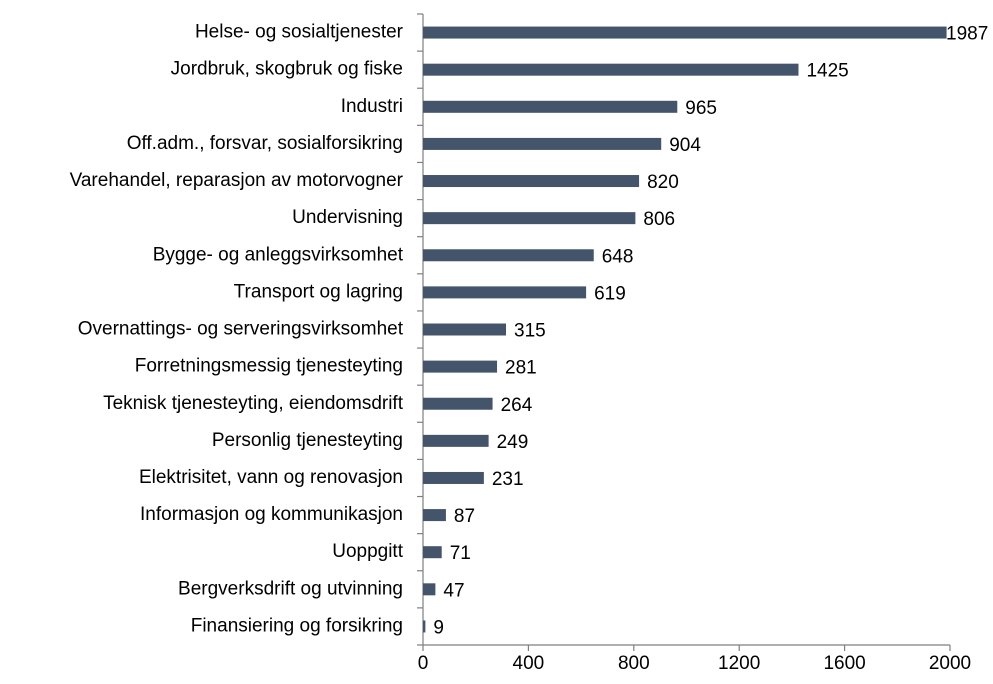 The height and width of the screenshot is (684, 993). Describe the element at coordinates (278, 254) in the screenshot. I see `y-tick-label: Bygge- og anleggsvirksomhet` at that location.